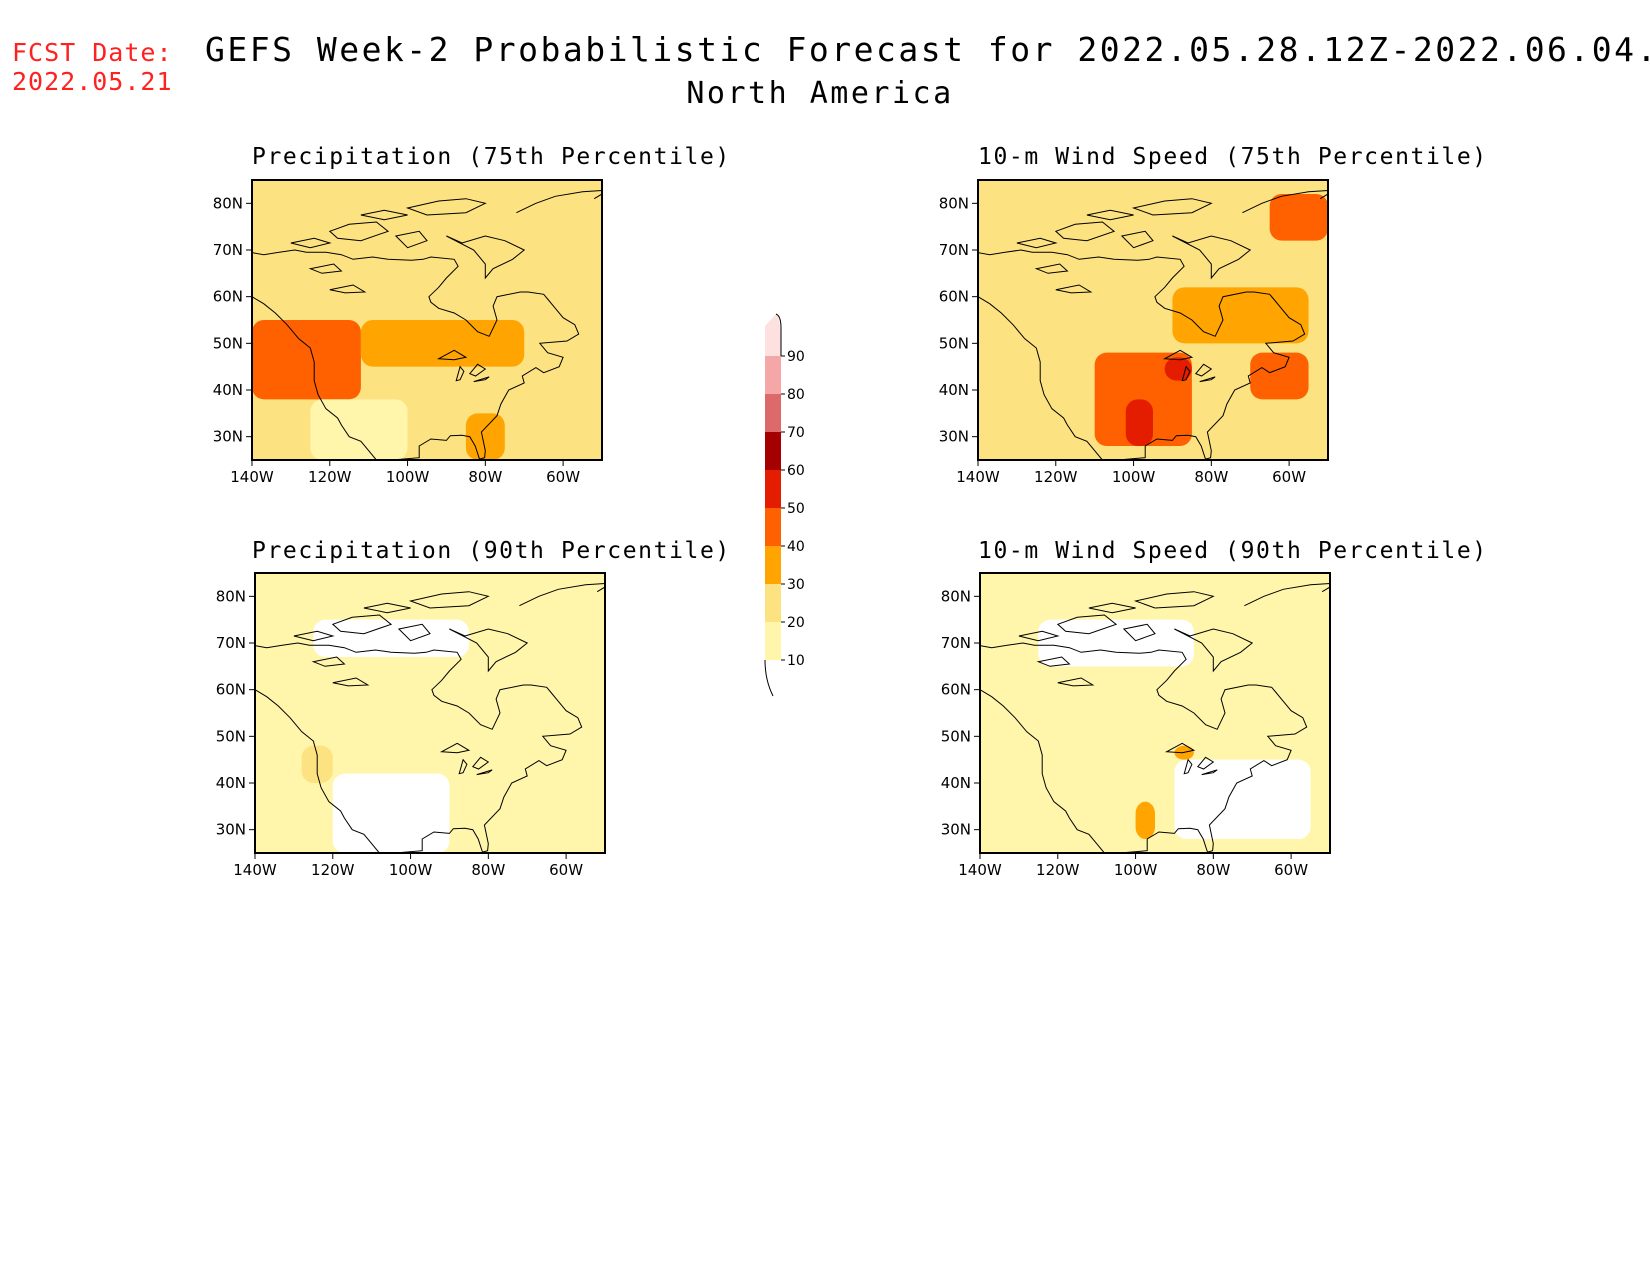  What do you see at coordinates (773, 335) in the screenshot?
I see `colorbar-upper-cap` at bounding box center [773, 335].